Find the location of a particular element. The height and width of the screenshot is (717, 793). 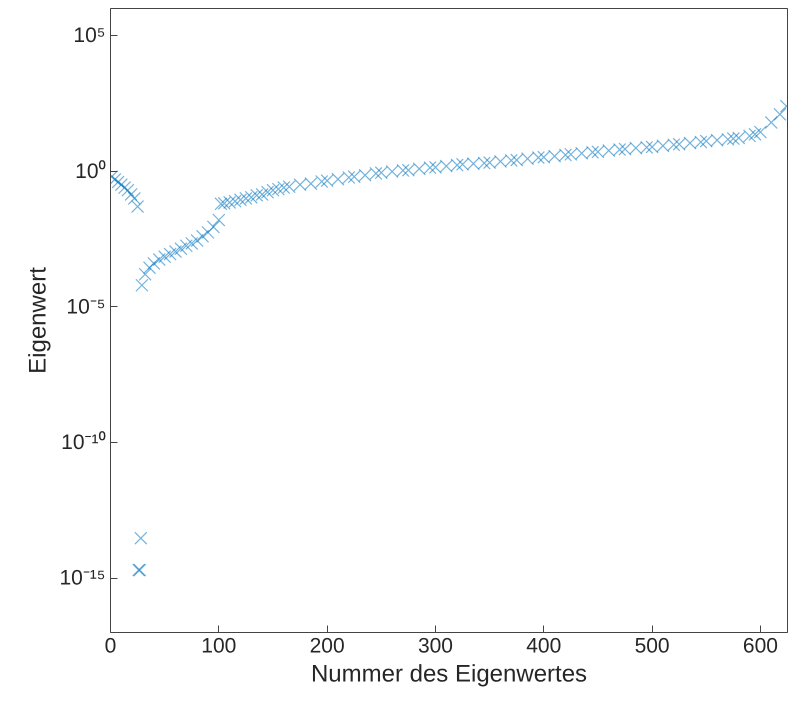

y-tick-label: 10⁰ is located at coordinates (90, 171).